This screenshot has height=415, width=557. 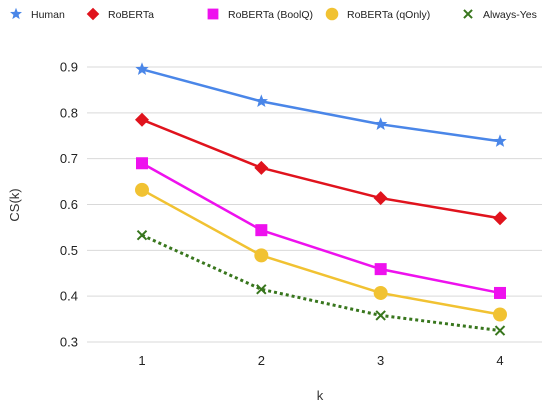 I want to click on series-line-human, so click(x=321, y=105).